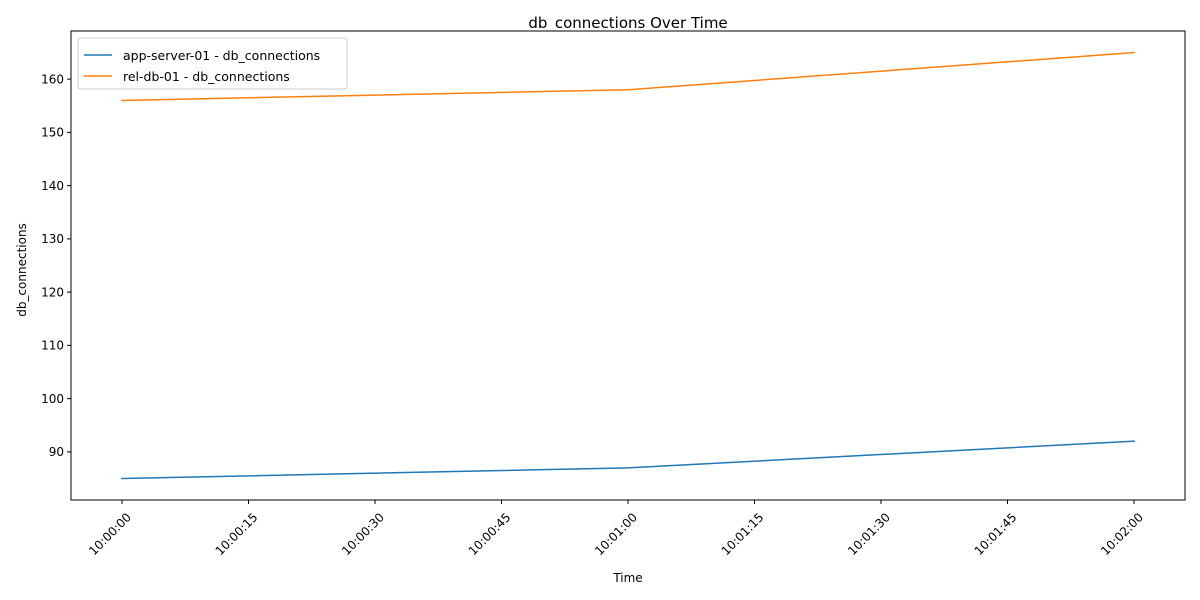 This screenshot has width=1200, height=600. Describe the element at coordinates (52, 346) in the screenshot. I see `y-tick-label: 110` at that location.